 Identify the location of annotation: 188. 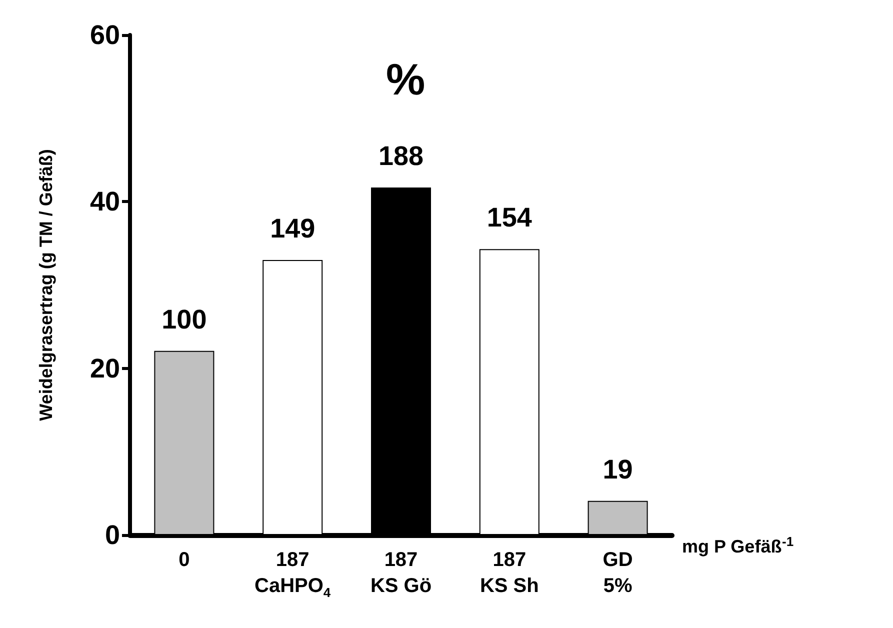
(401, 156).